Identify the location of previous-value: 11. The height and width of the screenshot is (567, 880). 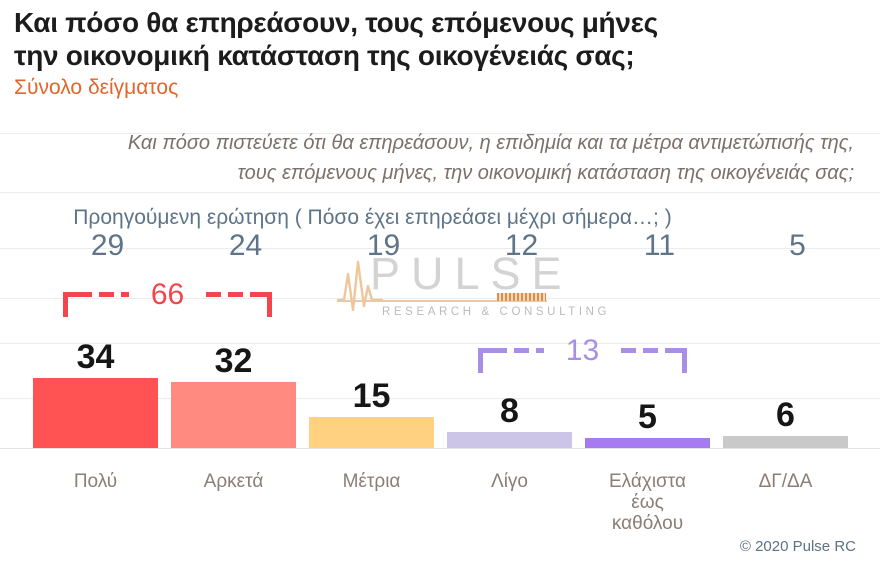
(659, 245).